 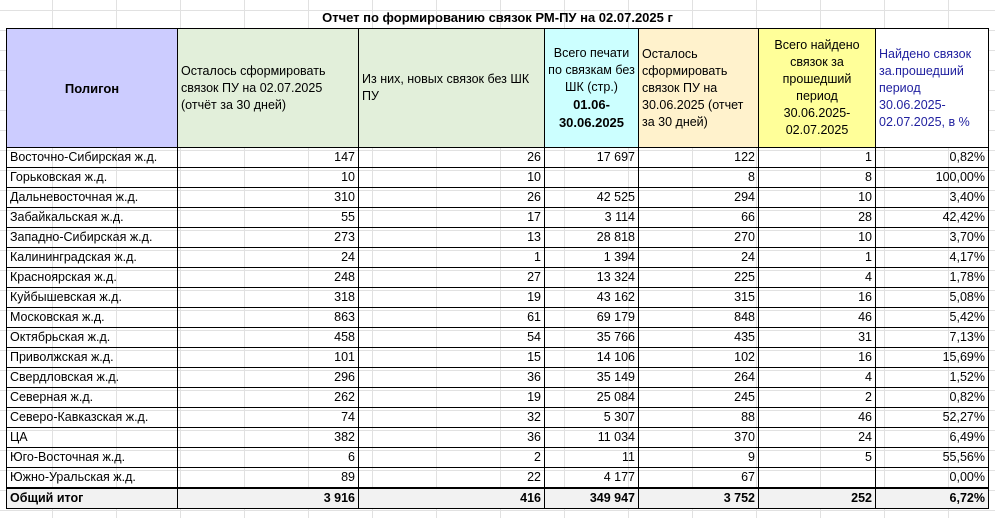 What do you see at coordinates (268, 317) in the screenshot?
I see `cell-v1: 863` at bounding box center [268, 317].